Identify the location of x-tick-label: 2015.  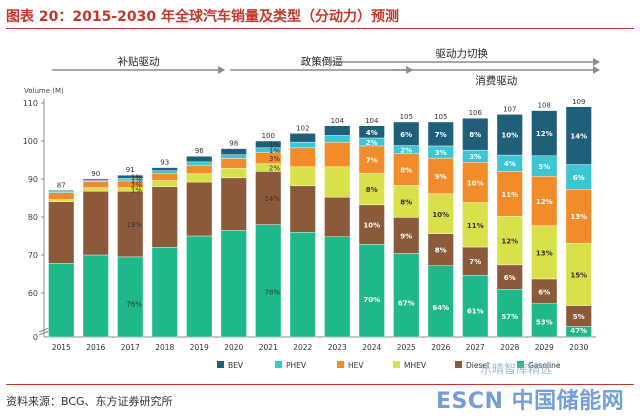
(61, 347).